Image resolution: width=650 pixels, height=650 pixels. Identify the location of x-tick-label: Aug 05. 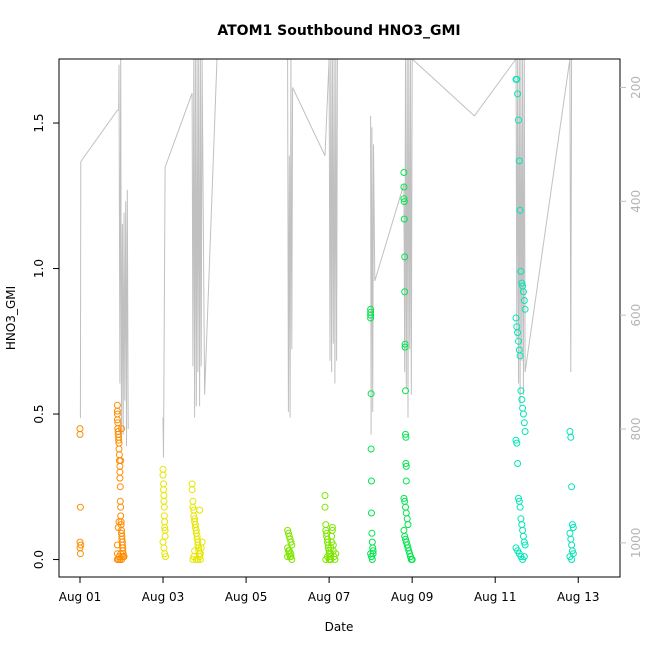
(246, 597).